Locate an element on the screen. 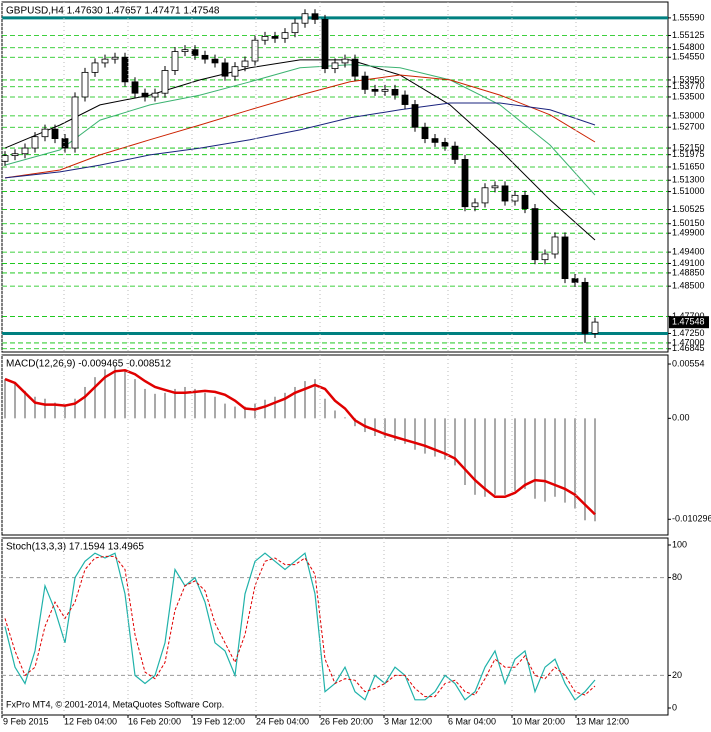  y-tick-label: 1.53000 is located at coordinates (688, 115).